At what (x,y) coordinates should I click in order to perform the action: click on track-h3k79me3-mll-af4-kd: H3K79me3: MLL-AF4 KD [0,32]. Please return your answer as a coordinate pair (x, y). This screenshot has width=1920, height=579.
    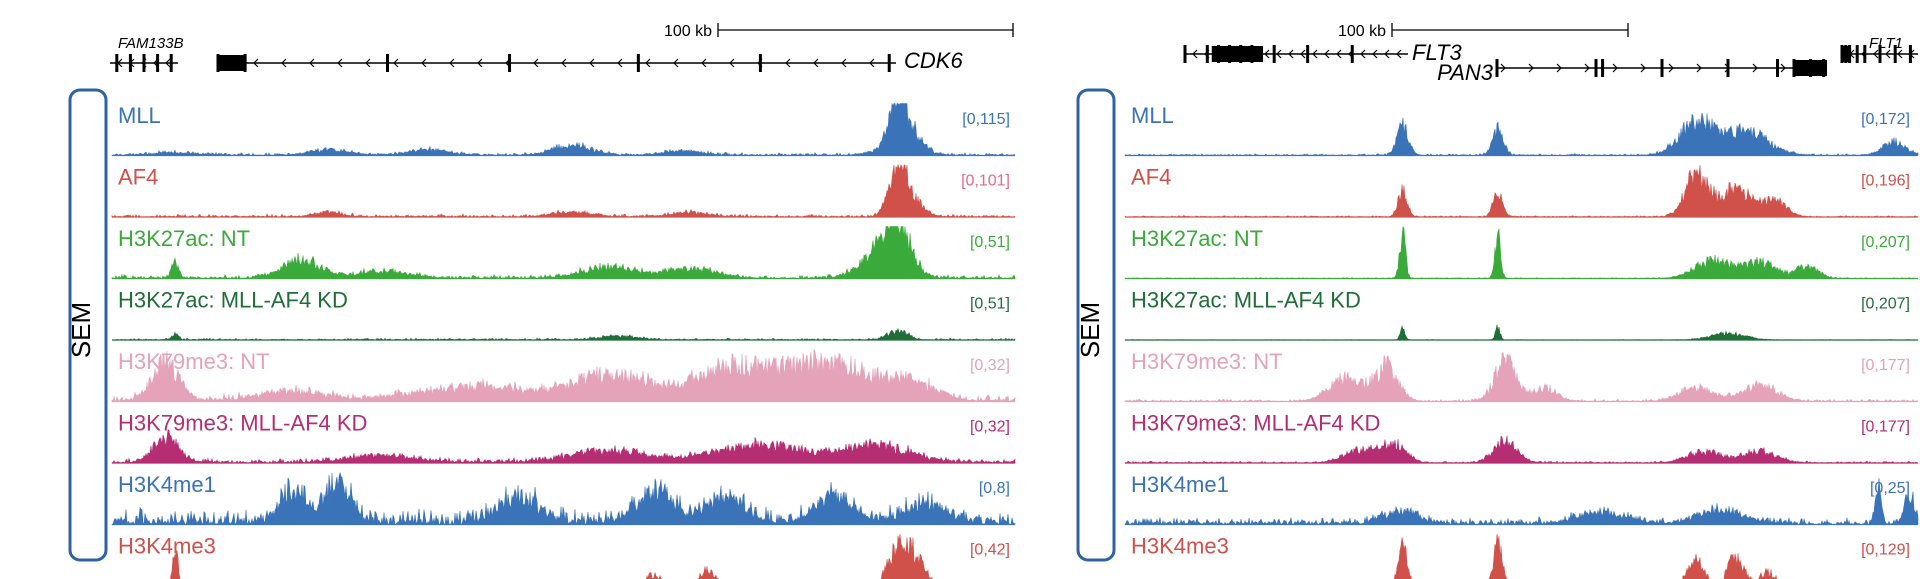
    Looking at the image, I should click on (563, 437).